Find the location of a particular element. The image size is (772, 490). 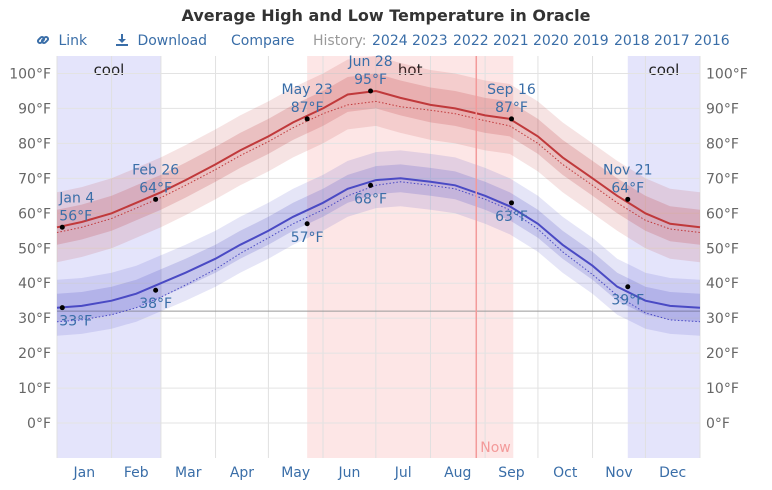

y-tick-label-right: 80°F is located at coordinates (722, 144).